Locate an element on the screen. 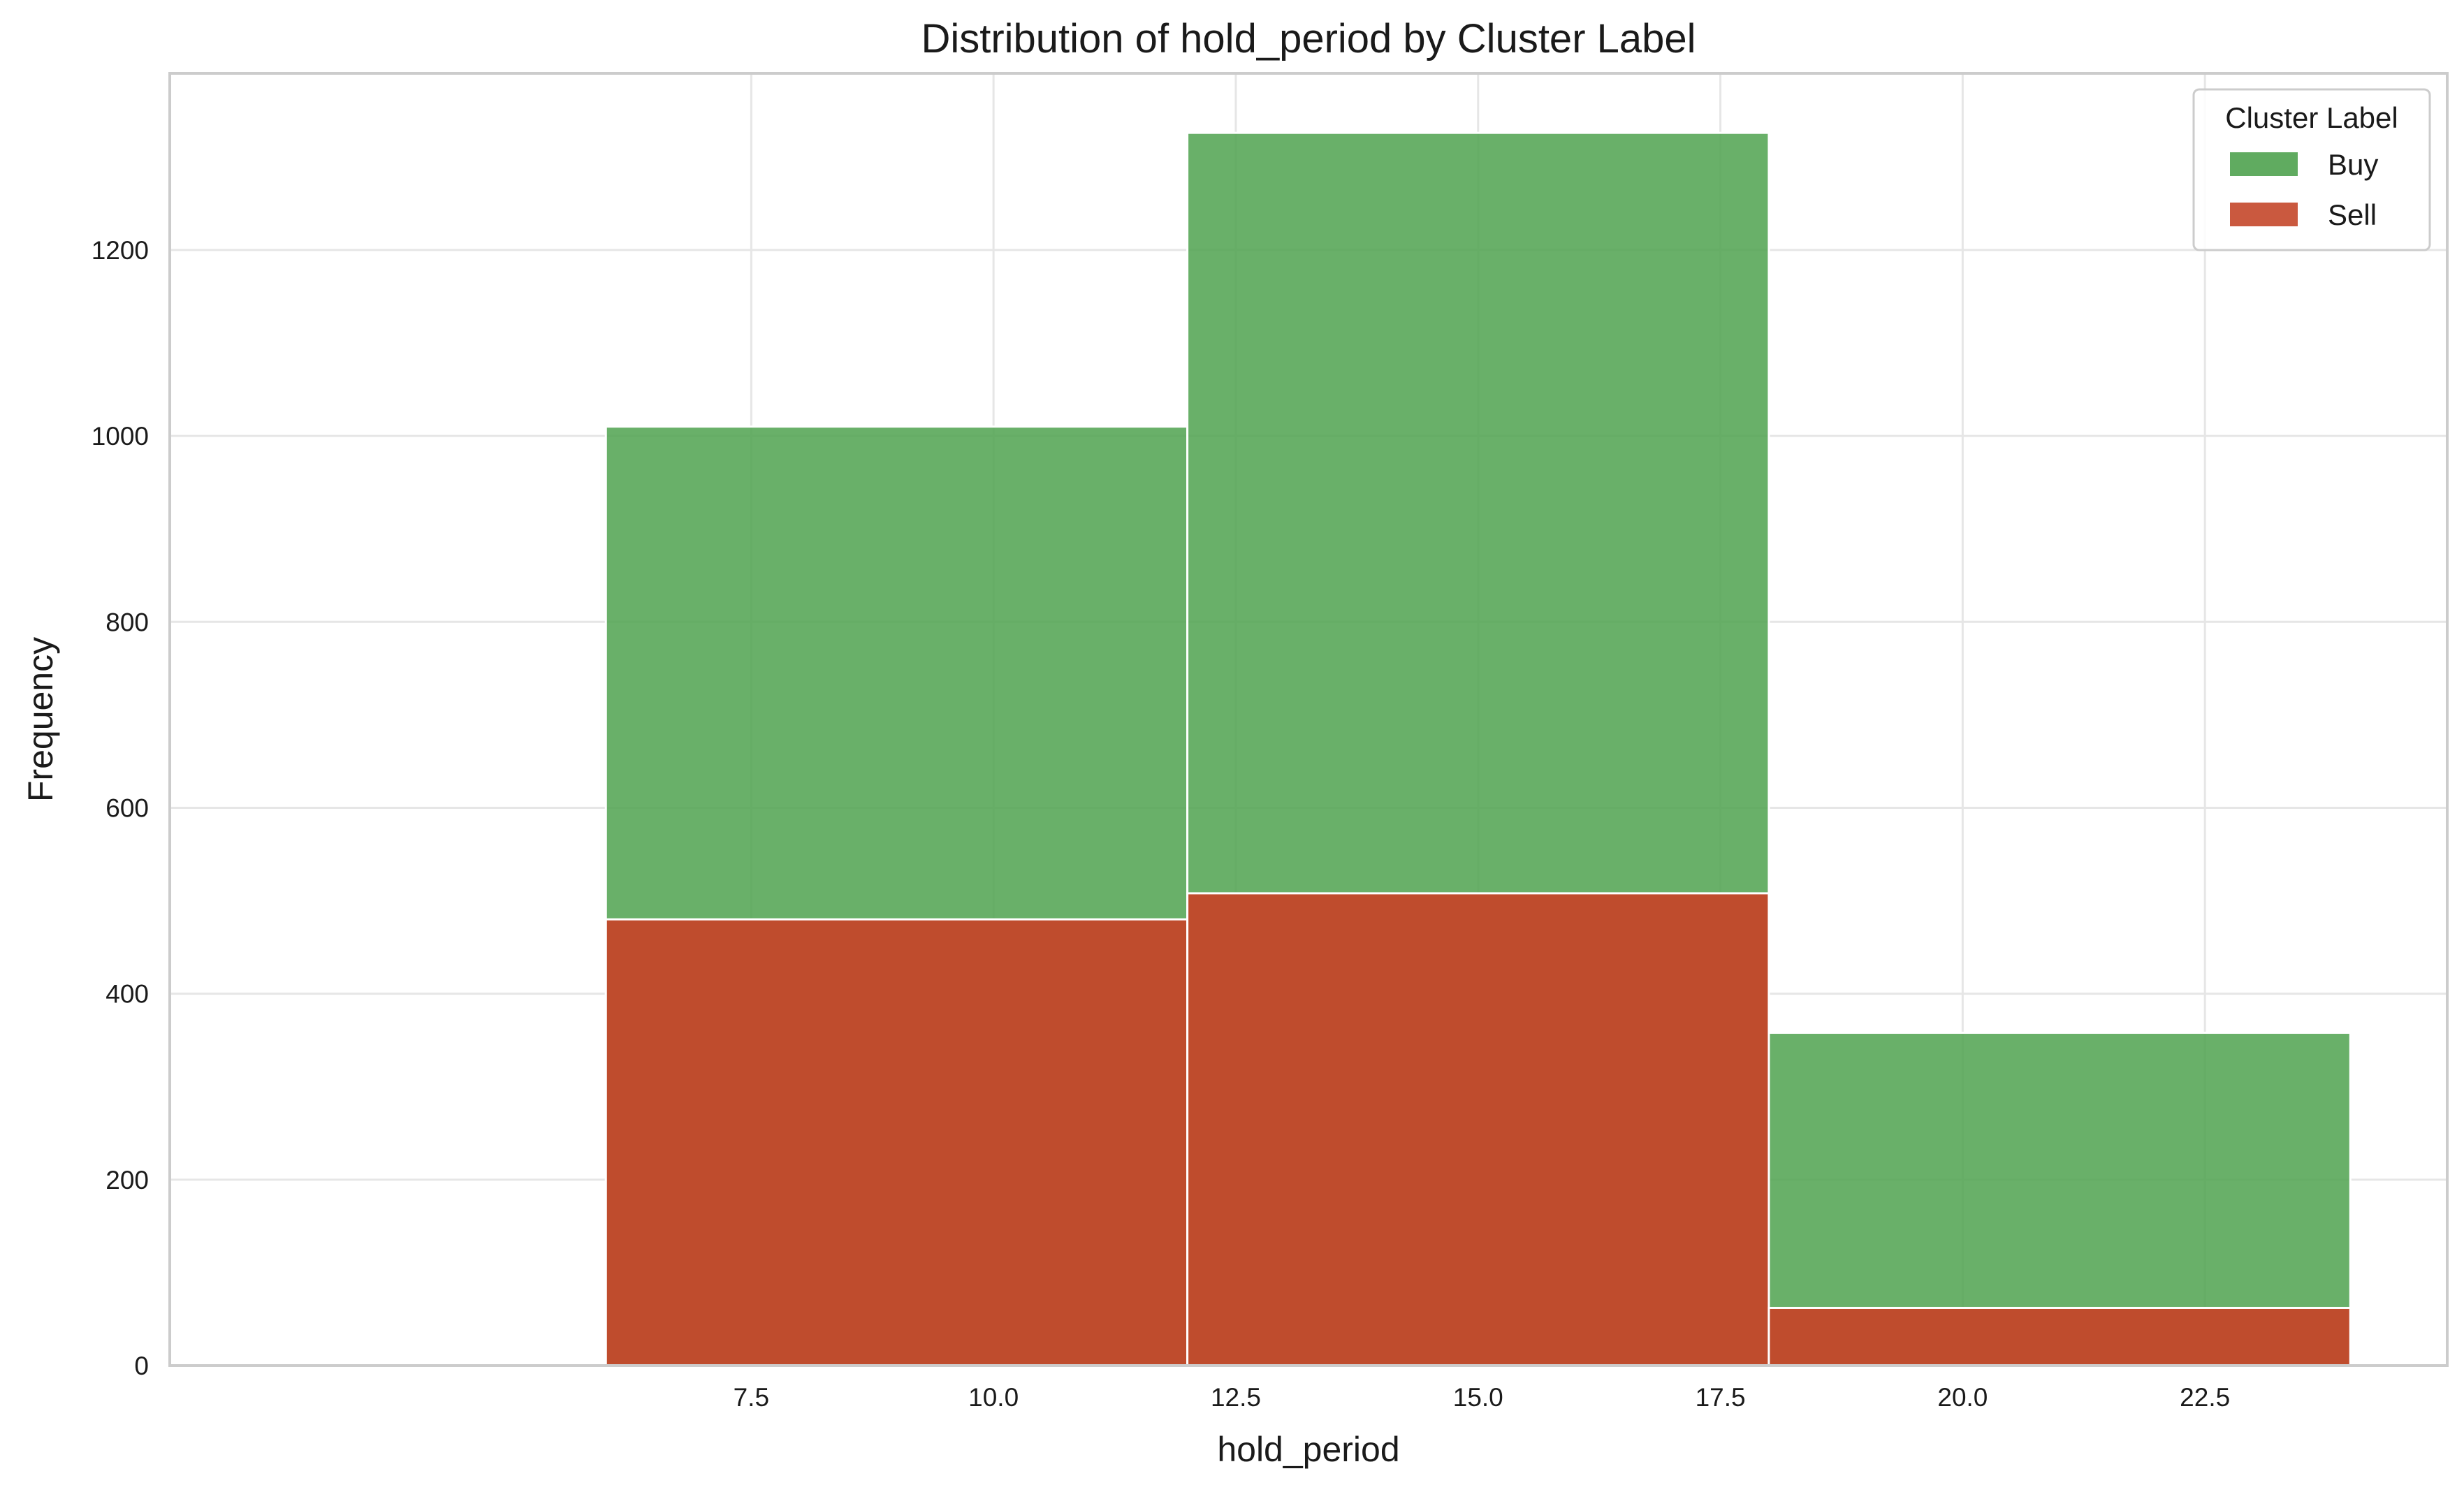  legend: Cluster Label Buy Sell is located at coordinates (2311, 170).